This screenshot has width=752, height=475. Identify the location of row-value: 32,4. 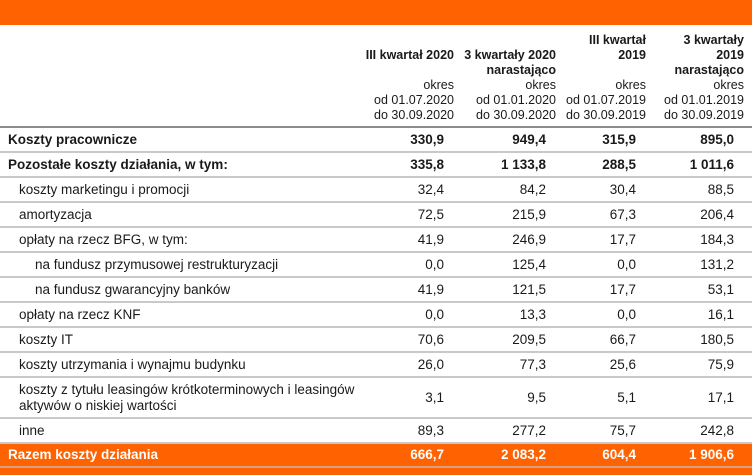
(412, 190).